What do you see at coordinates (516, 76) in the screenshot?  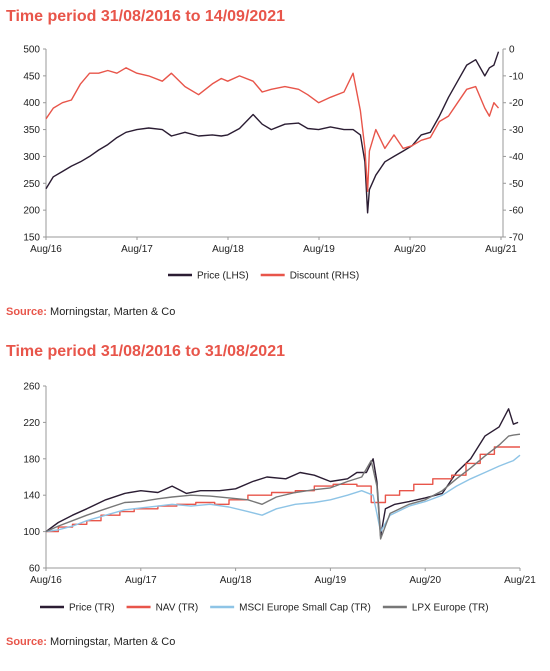 I see `y-right-tick-label: -10` at bounding box center [516, 76].